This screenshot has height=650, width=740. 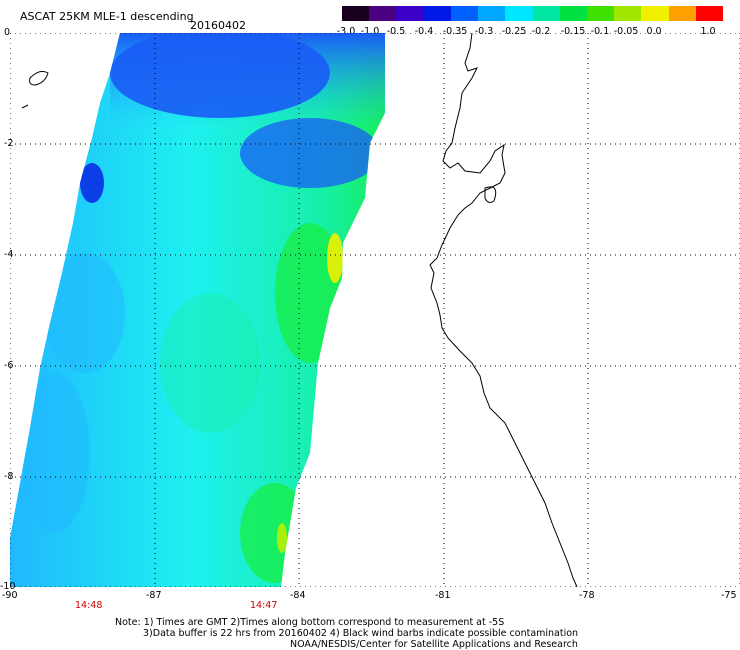 What do you see at coordinates (370, 31) in the screenshot?
I see `color-scale-tick: -1.0` at bounding box center [370, 31].